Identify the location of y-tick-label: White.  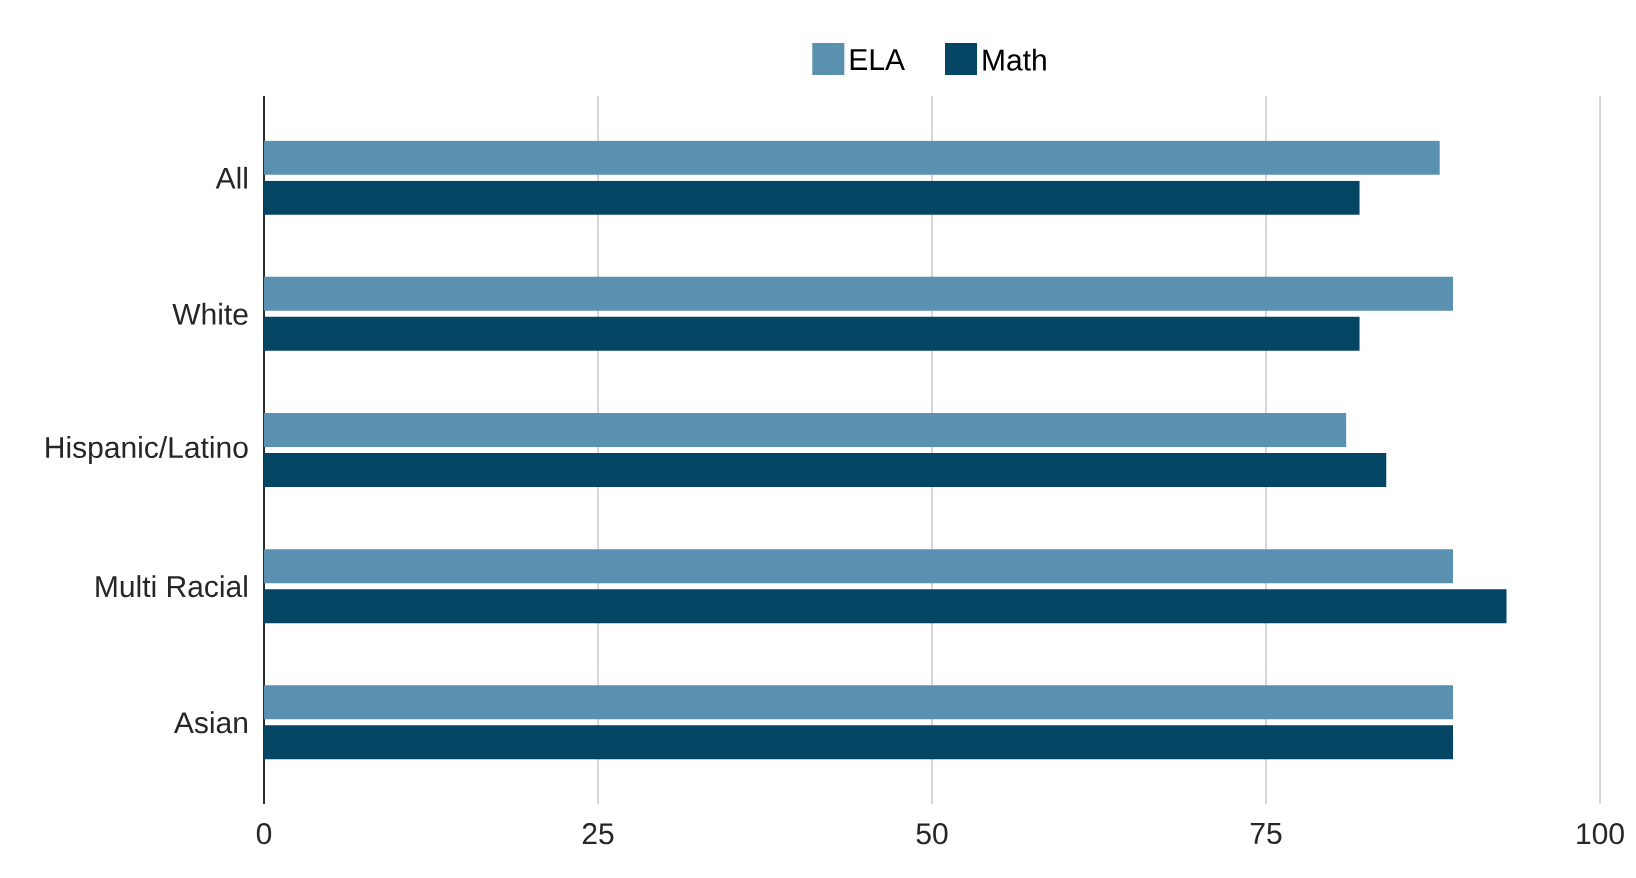
(210, 313).